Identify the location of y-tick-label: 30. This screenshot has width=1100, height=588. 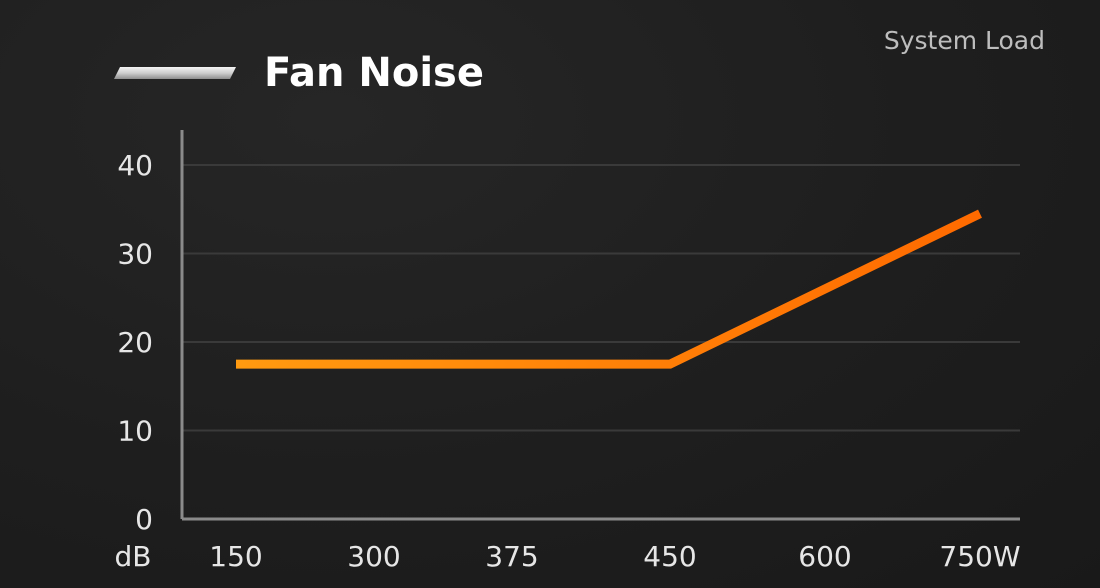
(135, 254).